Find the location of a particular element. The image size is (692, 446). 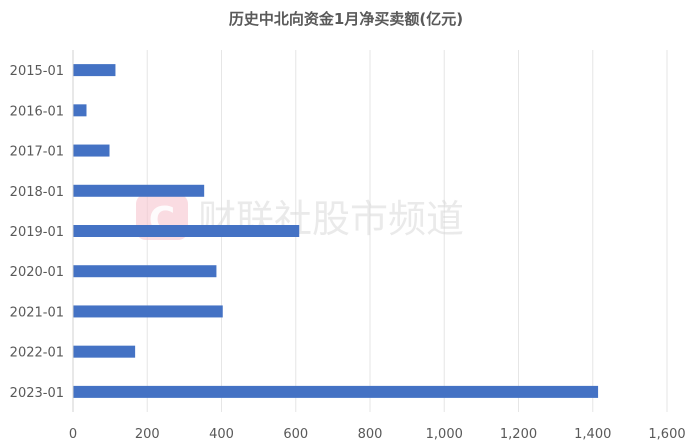

category-label: 2020-01 is located at coordinates (37, 272).